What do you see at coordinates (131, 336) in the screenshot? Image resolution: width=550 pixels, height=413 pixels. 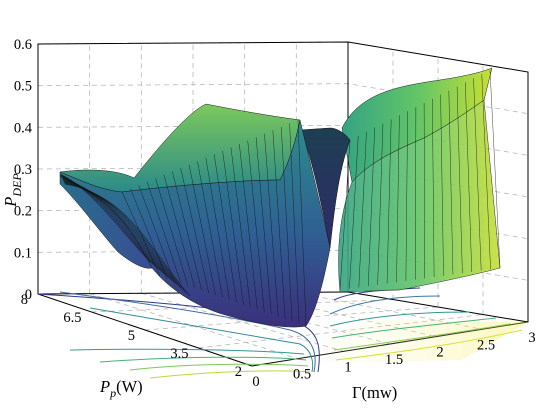 I see `y-tick-label: 5` at bounding box center [131, 336].